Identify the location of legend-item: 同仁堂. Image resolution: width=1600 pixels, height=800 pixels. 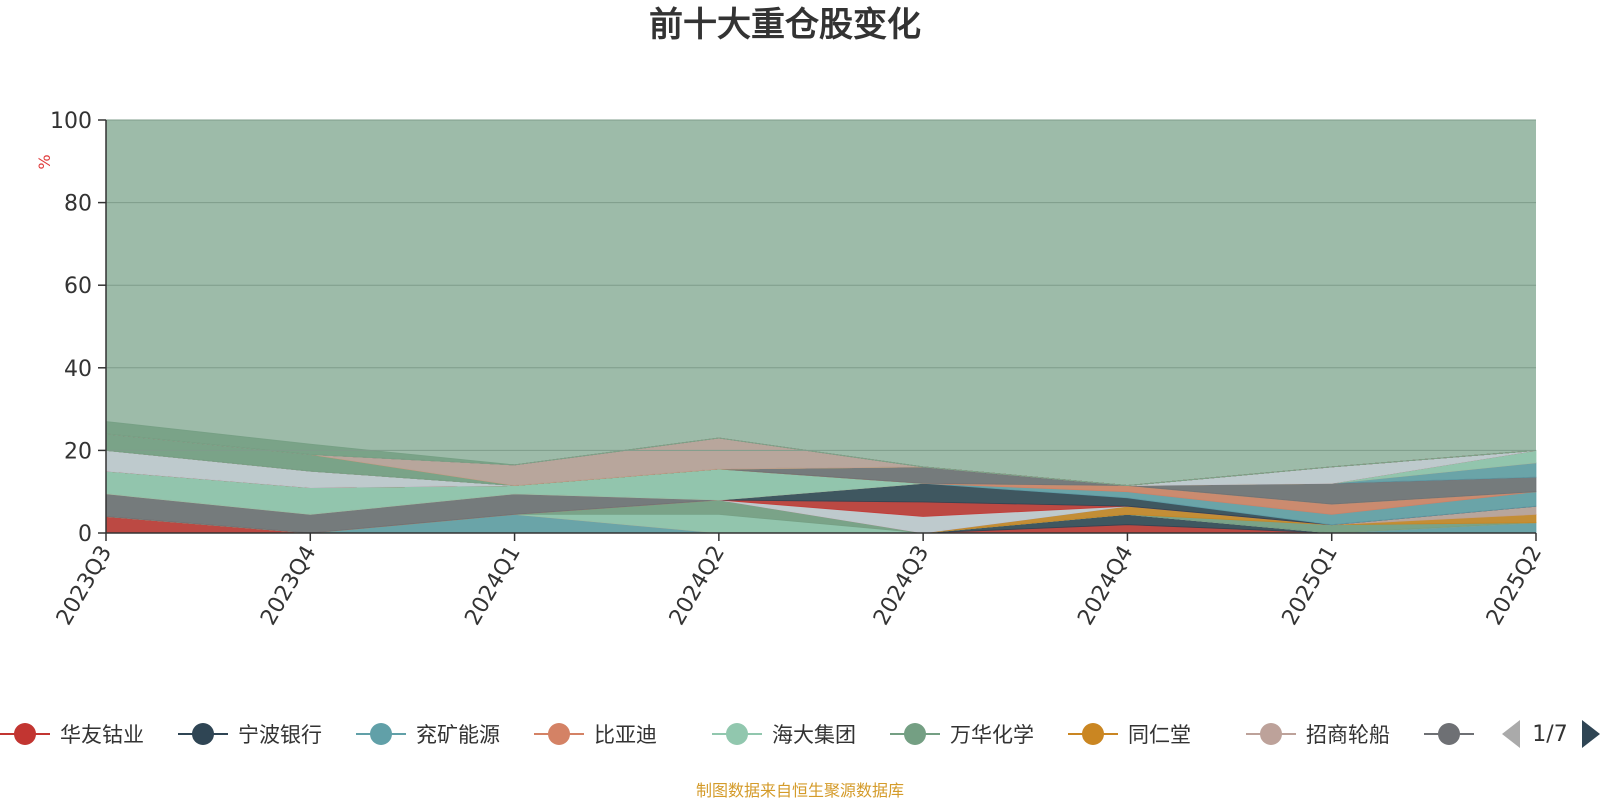
(1129, 735).